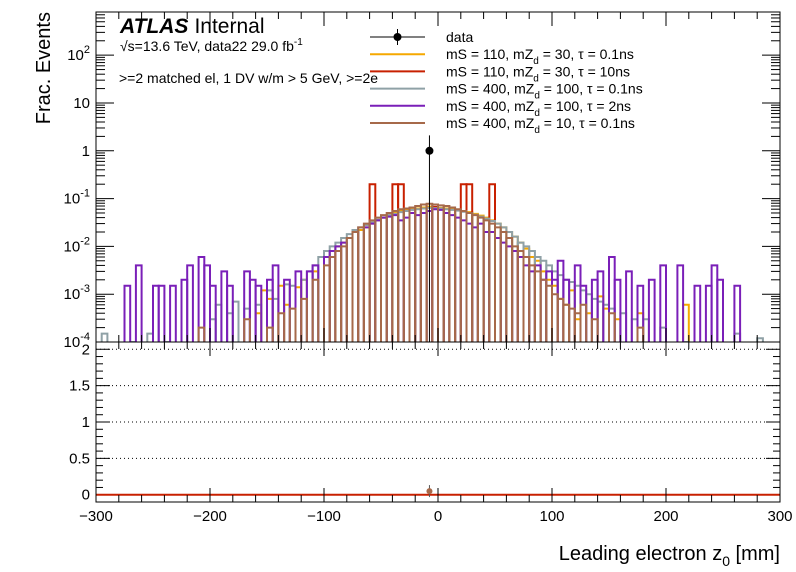 This screenshot has height=572, width=796. Describe the element at coordinates (665, 516) in the screenshot. I see `xtick-label: 200` at that location.